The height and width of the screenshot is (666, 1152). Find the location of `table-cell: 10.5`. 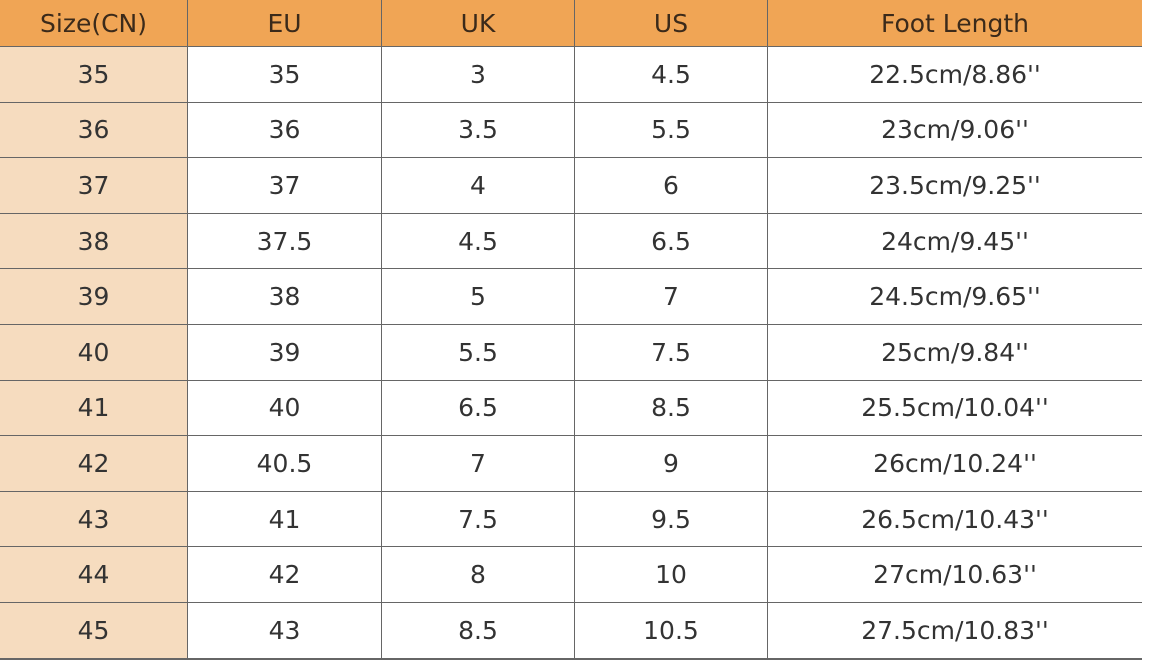

table-cell: 10.5 is located at coordinates (670, 629).